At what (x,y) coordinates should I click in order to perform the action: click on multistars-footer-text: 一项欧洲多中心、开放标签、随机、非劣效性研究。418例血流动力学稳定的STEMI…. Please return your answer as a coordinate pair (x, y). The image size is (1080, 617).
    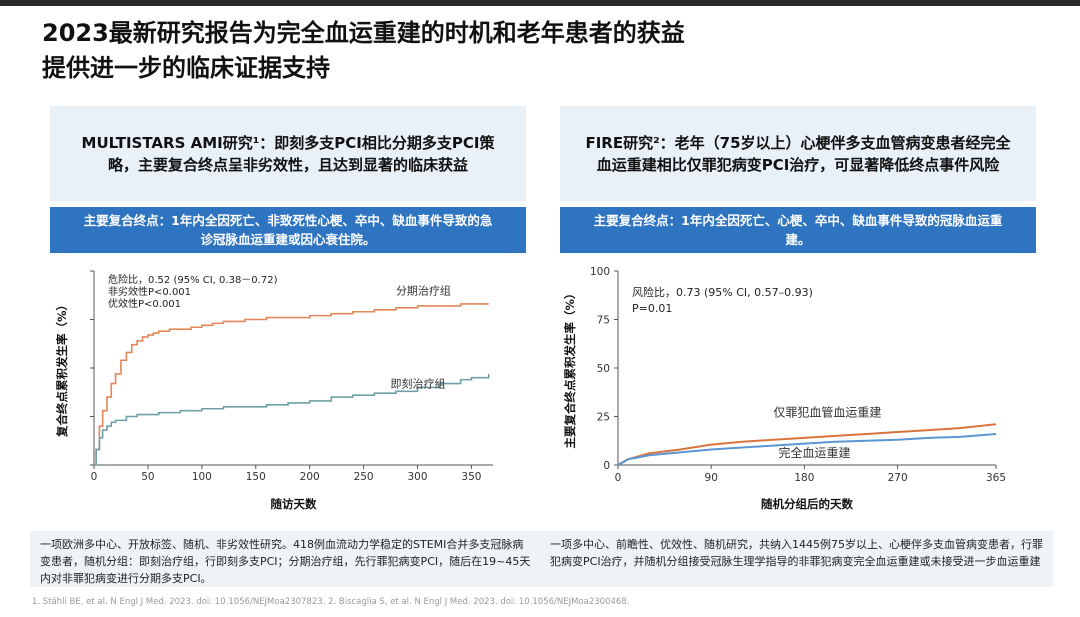
    Looking at the image, I should click on (285, 561).